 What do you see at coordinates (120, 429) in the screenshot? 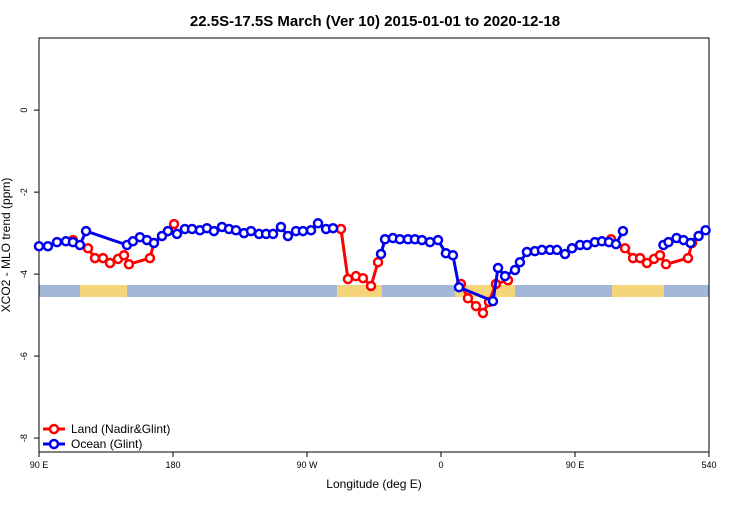
I see `legend-label: Land (Nadir&Glint)` at bounding box center [120, 429].